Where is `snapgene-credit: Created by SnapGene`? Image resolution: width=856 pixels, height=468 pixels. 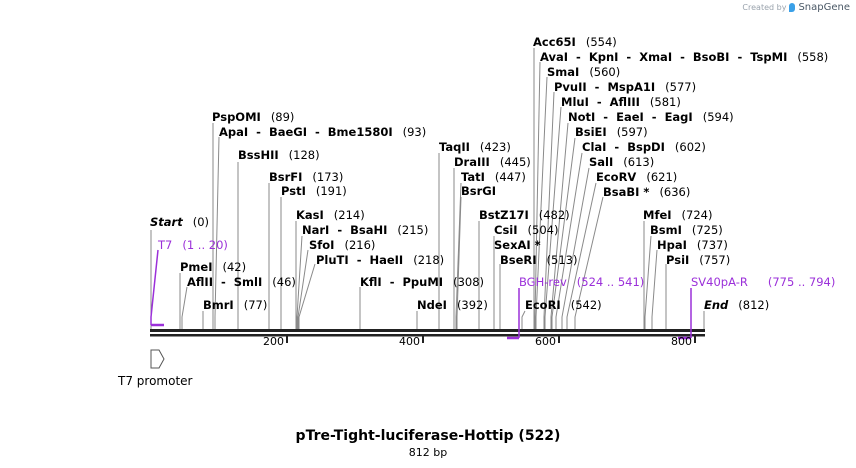
snapgene-credit: Created by SnapGene is located at coordinates (796, 7).